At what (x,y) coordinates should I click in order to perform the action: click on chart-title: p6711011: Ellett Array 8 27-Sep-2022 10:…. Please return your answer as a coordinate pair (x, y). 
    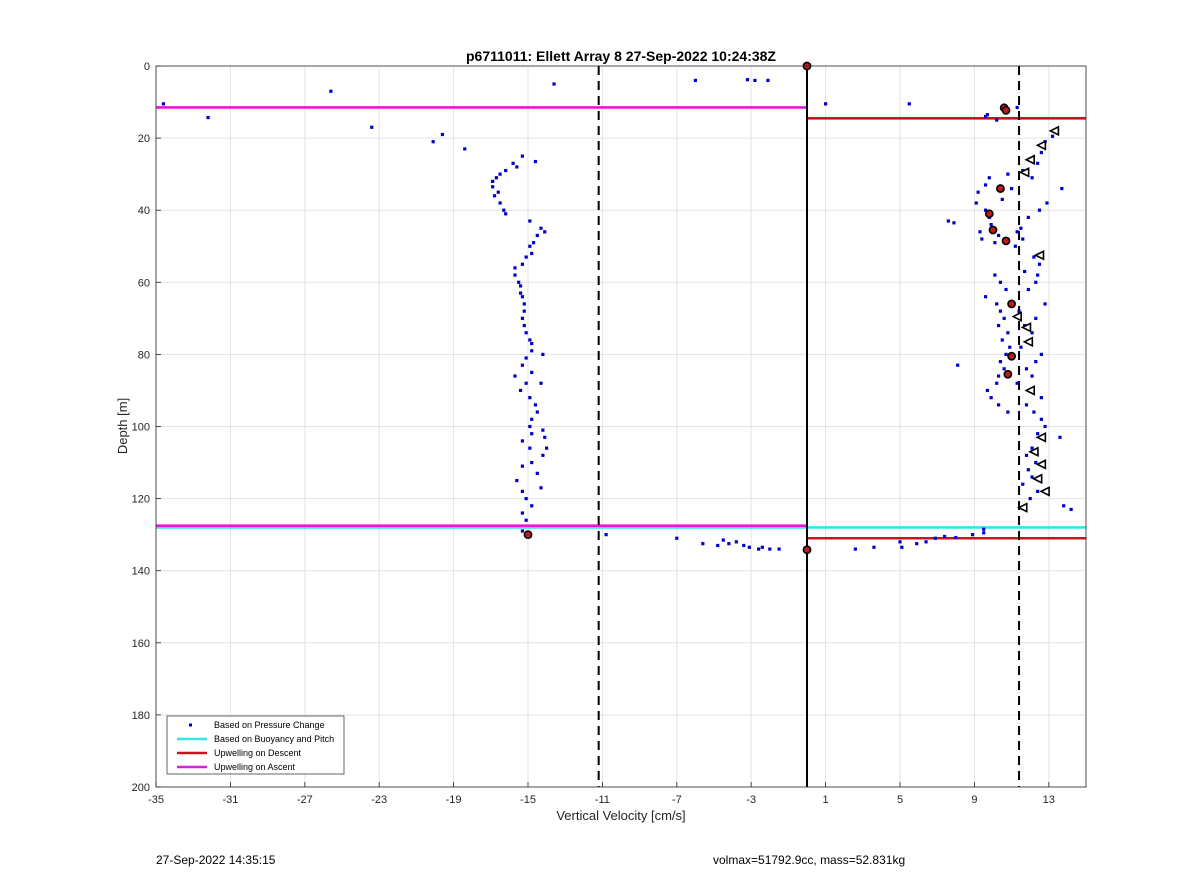
    Looking at the image, I should click on (621, 56).